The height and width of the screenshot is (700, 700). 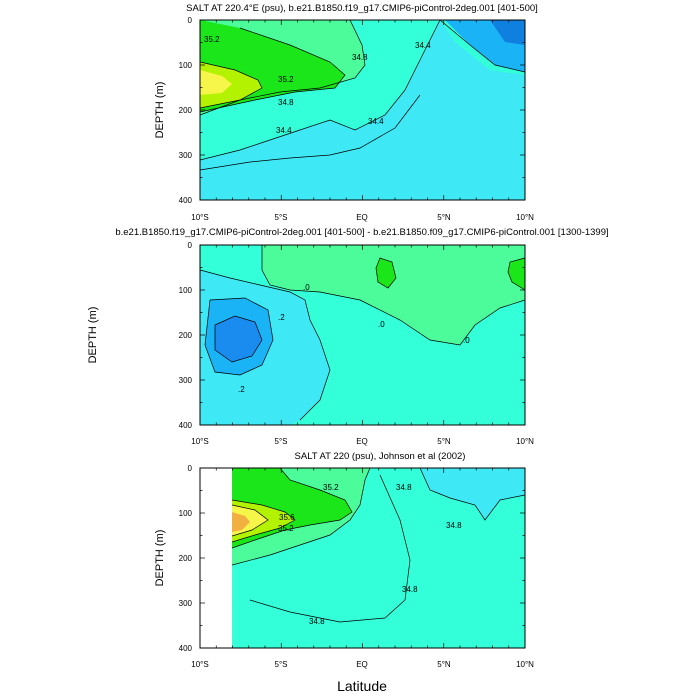 I want to click on panel-1-x-ticks: 10°S 5°S EQ 5°N 10°N, so click(x=362, y=217).